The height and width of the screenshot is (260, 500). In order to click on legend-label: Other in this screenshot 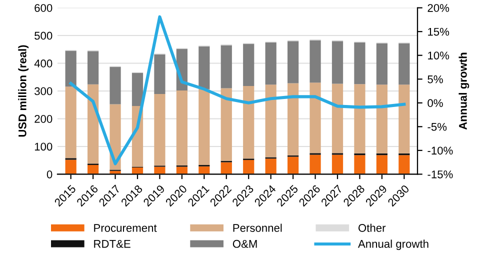, I will do `click(372, 228)`.